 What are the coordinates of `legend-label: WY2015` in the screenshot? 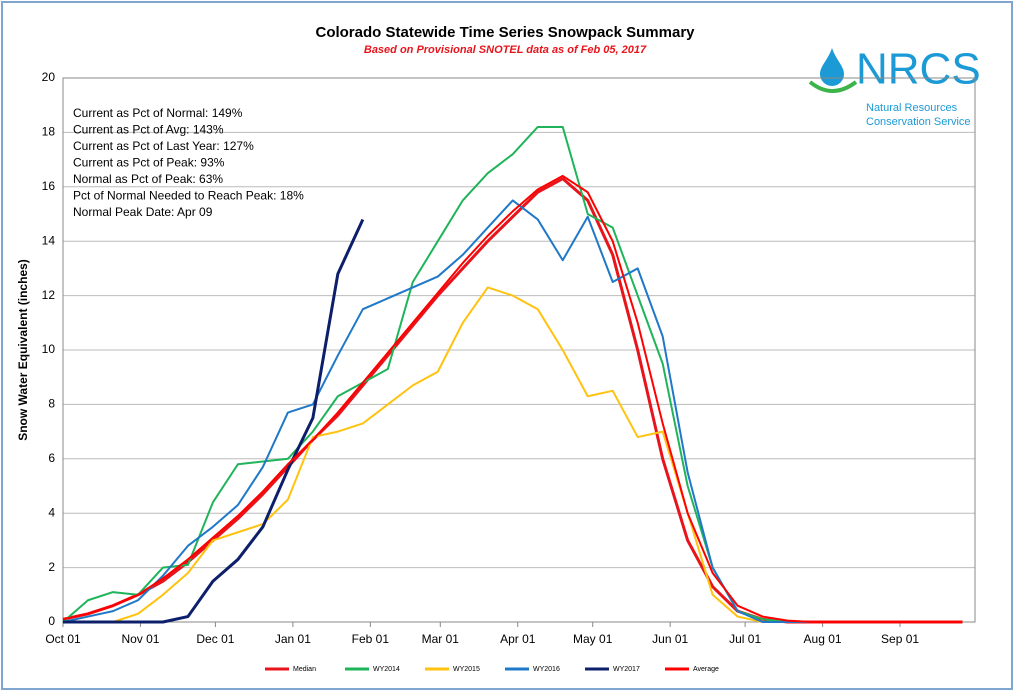 It's located at (466, 669).